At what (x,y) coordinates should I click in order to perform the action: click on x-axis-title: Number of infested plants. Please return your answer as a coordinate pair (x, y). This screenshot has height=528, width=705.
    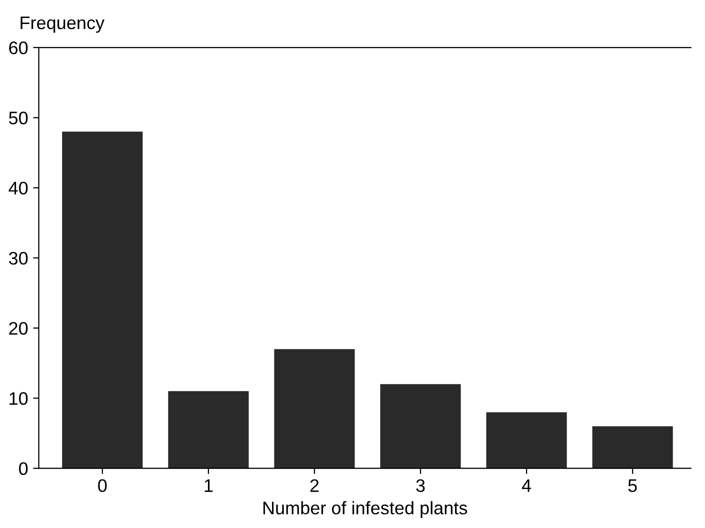
    Looking at the image, I should click on (365, 509).